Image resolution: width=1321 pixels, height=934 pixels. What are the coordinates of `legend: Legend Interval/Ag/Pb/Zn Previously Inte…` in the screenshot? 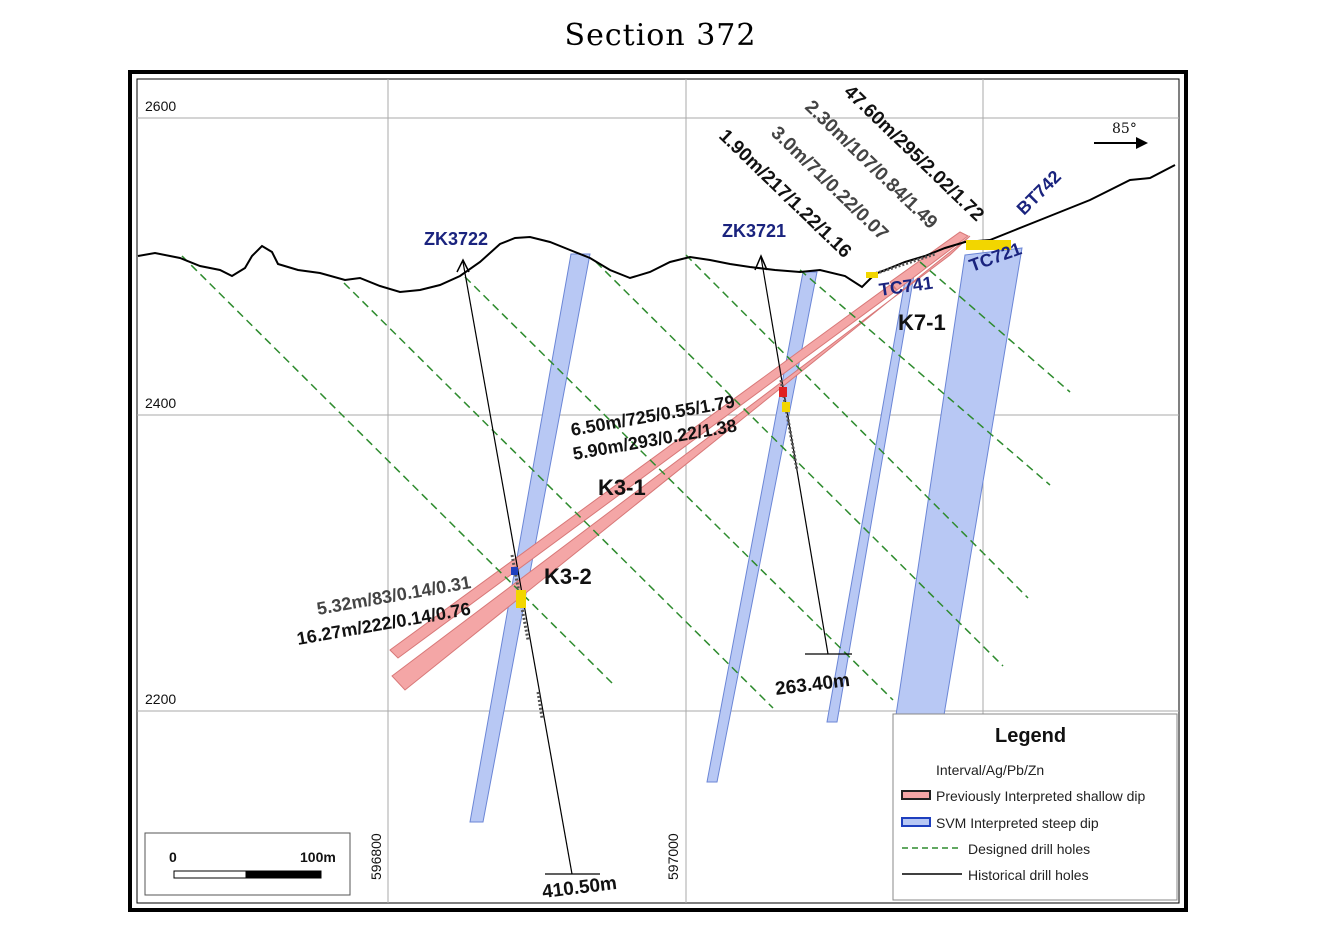 It's located at (1035, 807).